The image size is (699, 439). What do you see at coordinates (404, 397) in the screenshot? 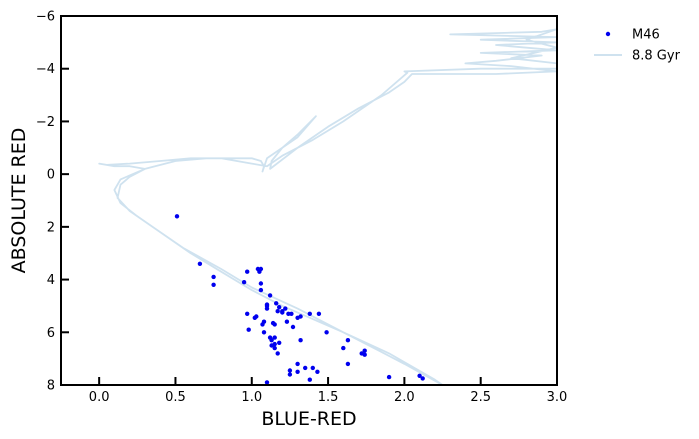
I see `x-tick-label-4: 2.0` at bounding box center [404, 397].